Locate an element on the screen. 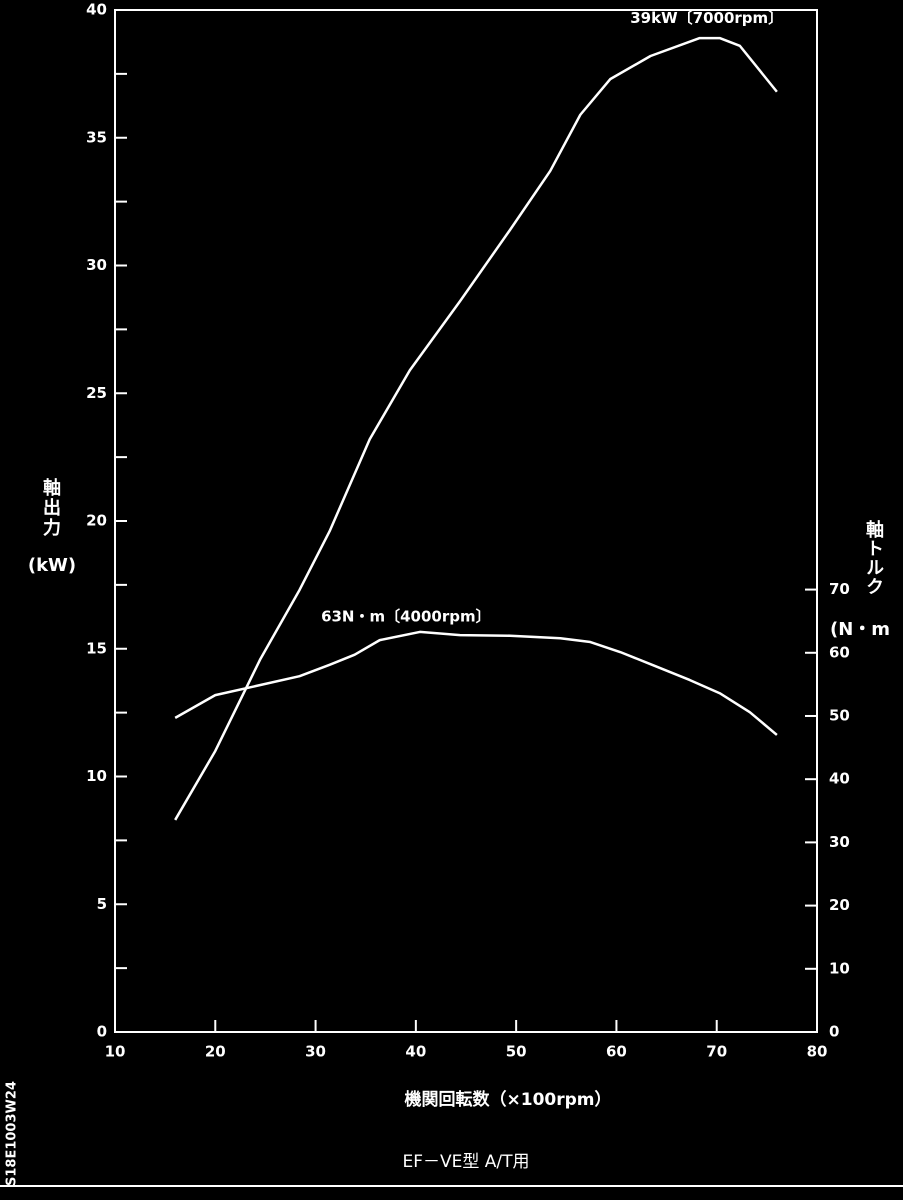 Image resolution: width=903 pixels, height=1200 pixels. y-axis-label: 軸出力 is located at coordinates (50, 507).